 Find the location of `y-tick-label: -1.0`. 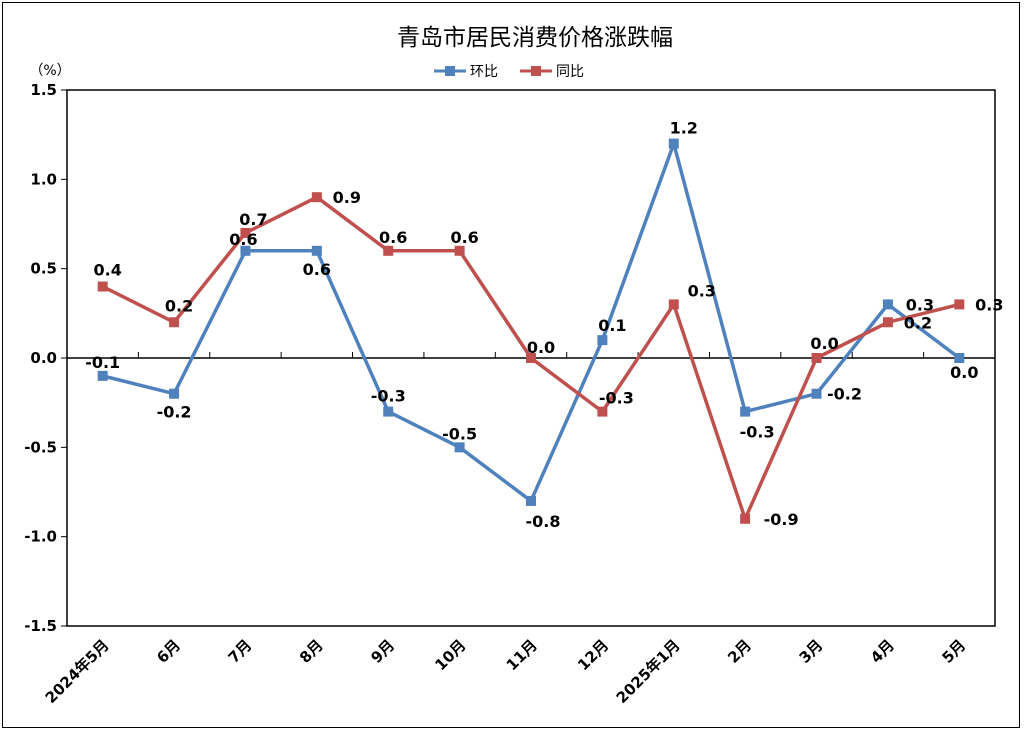

y-tick-label: -1.0 is located at coordinates (40, 537).